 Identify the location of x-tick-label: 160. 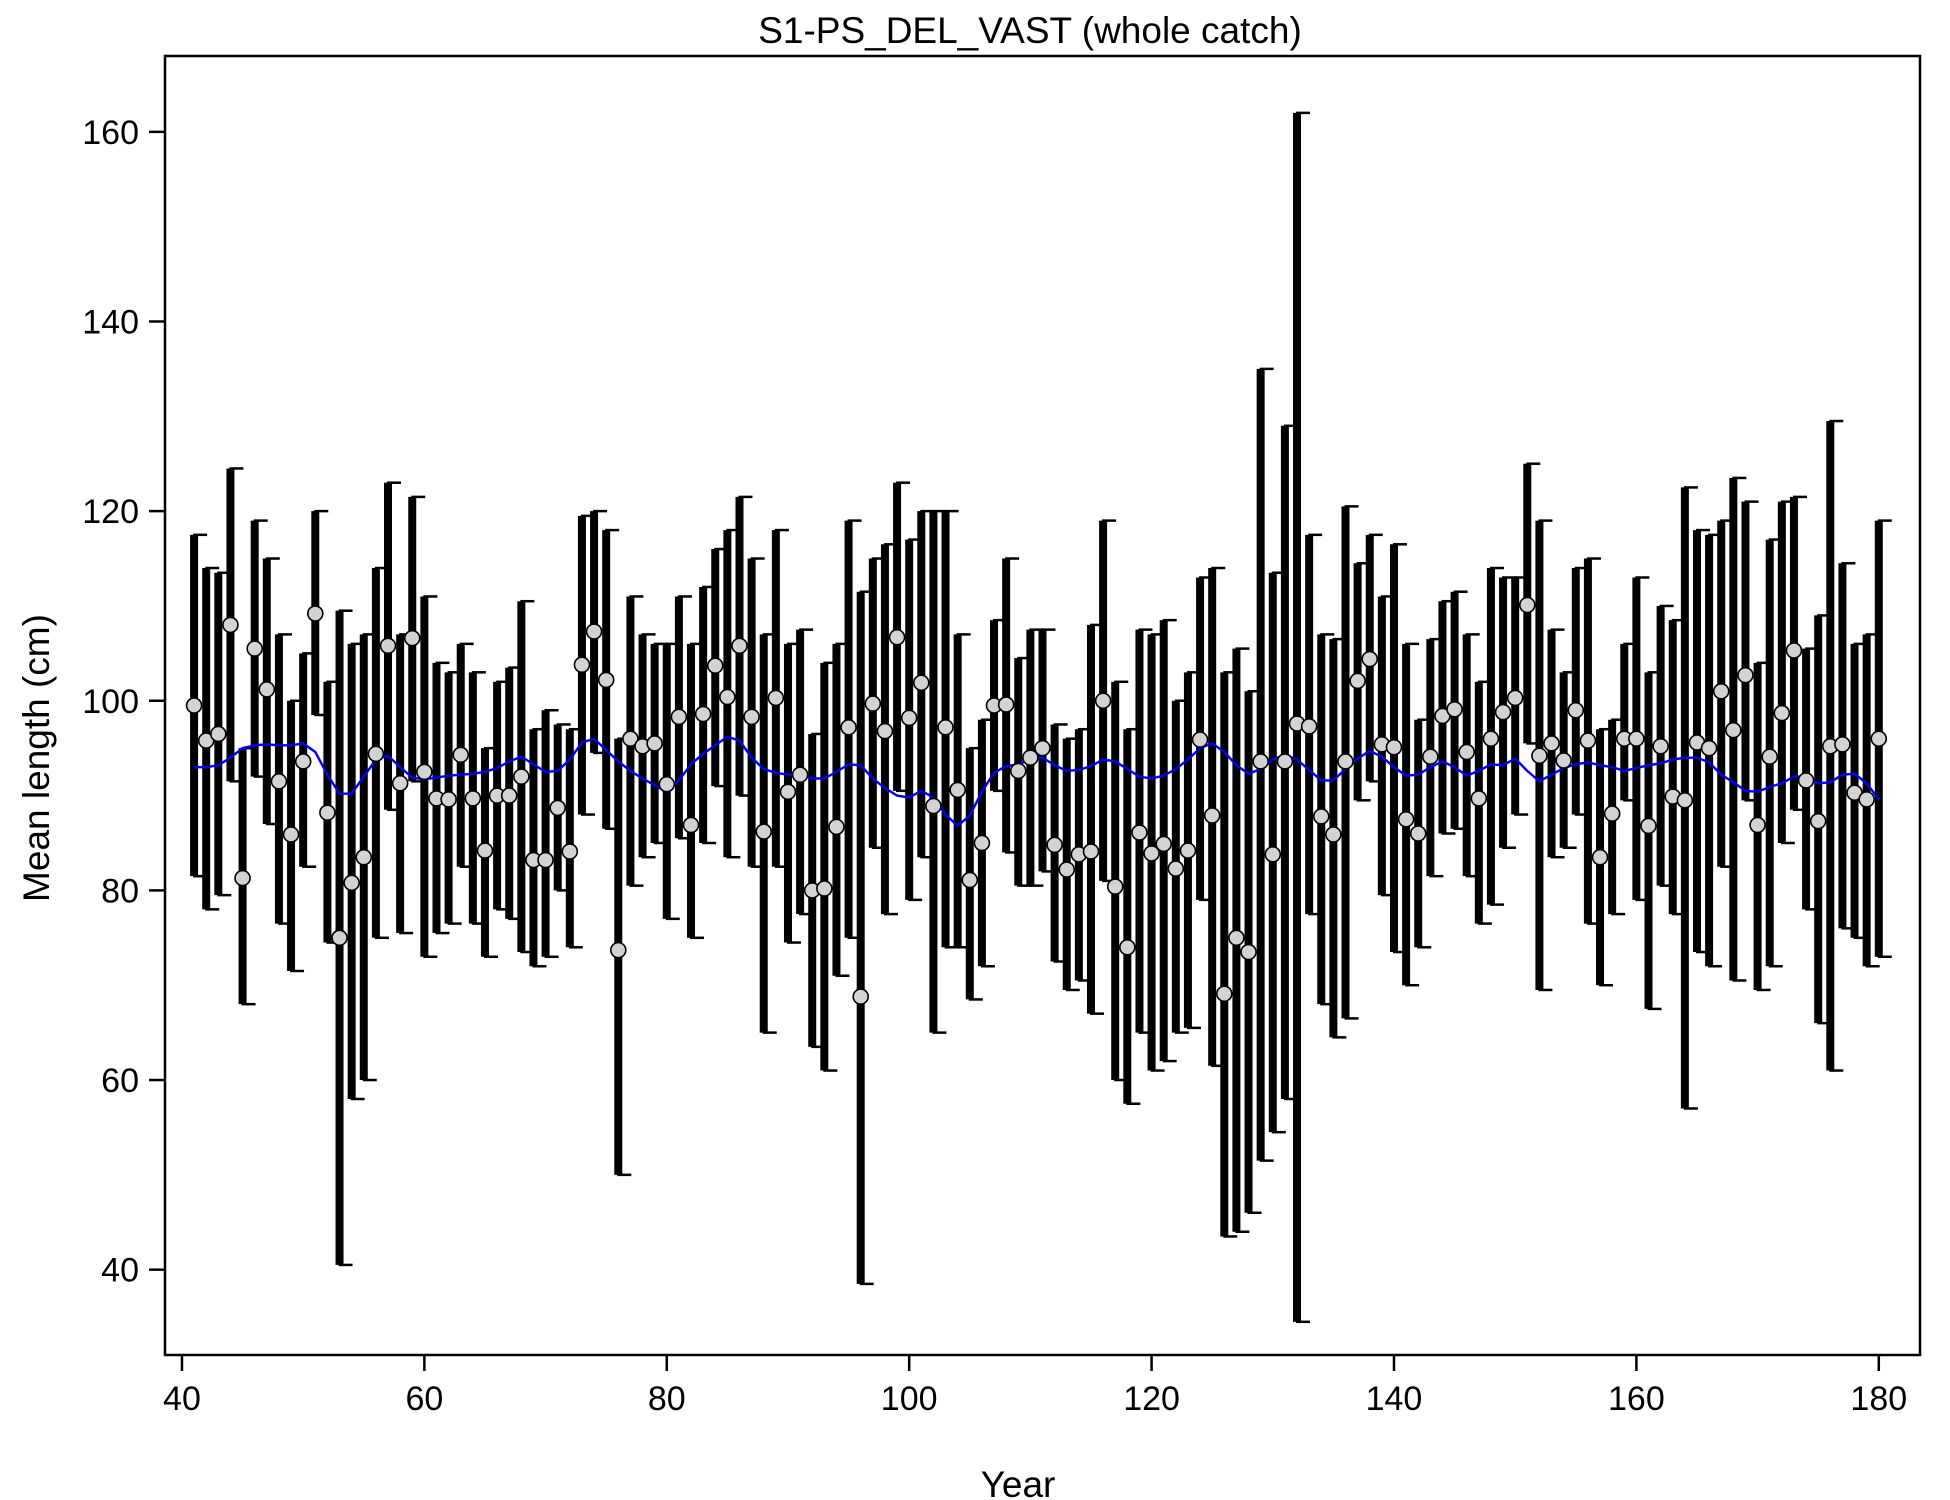
(1636, 1399).